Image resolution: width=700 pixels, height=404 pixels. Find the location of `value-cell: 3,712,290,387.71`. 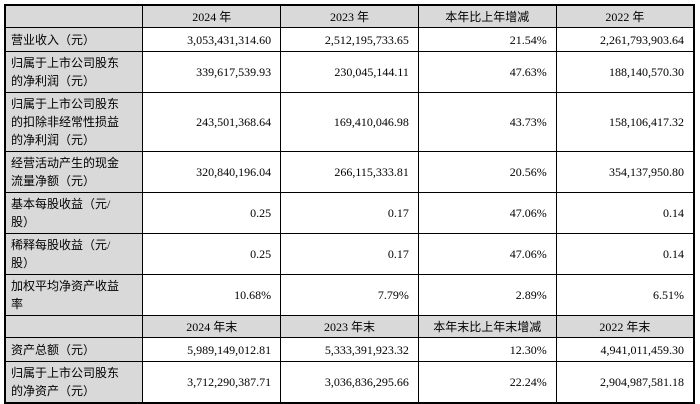

value-cell: 3,712,290,387.71 is located at coordinates (212, 382).